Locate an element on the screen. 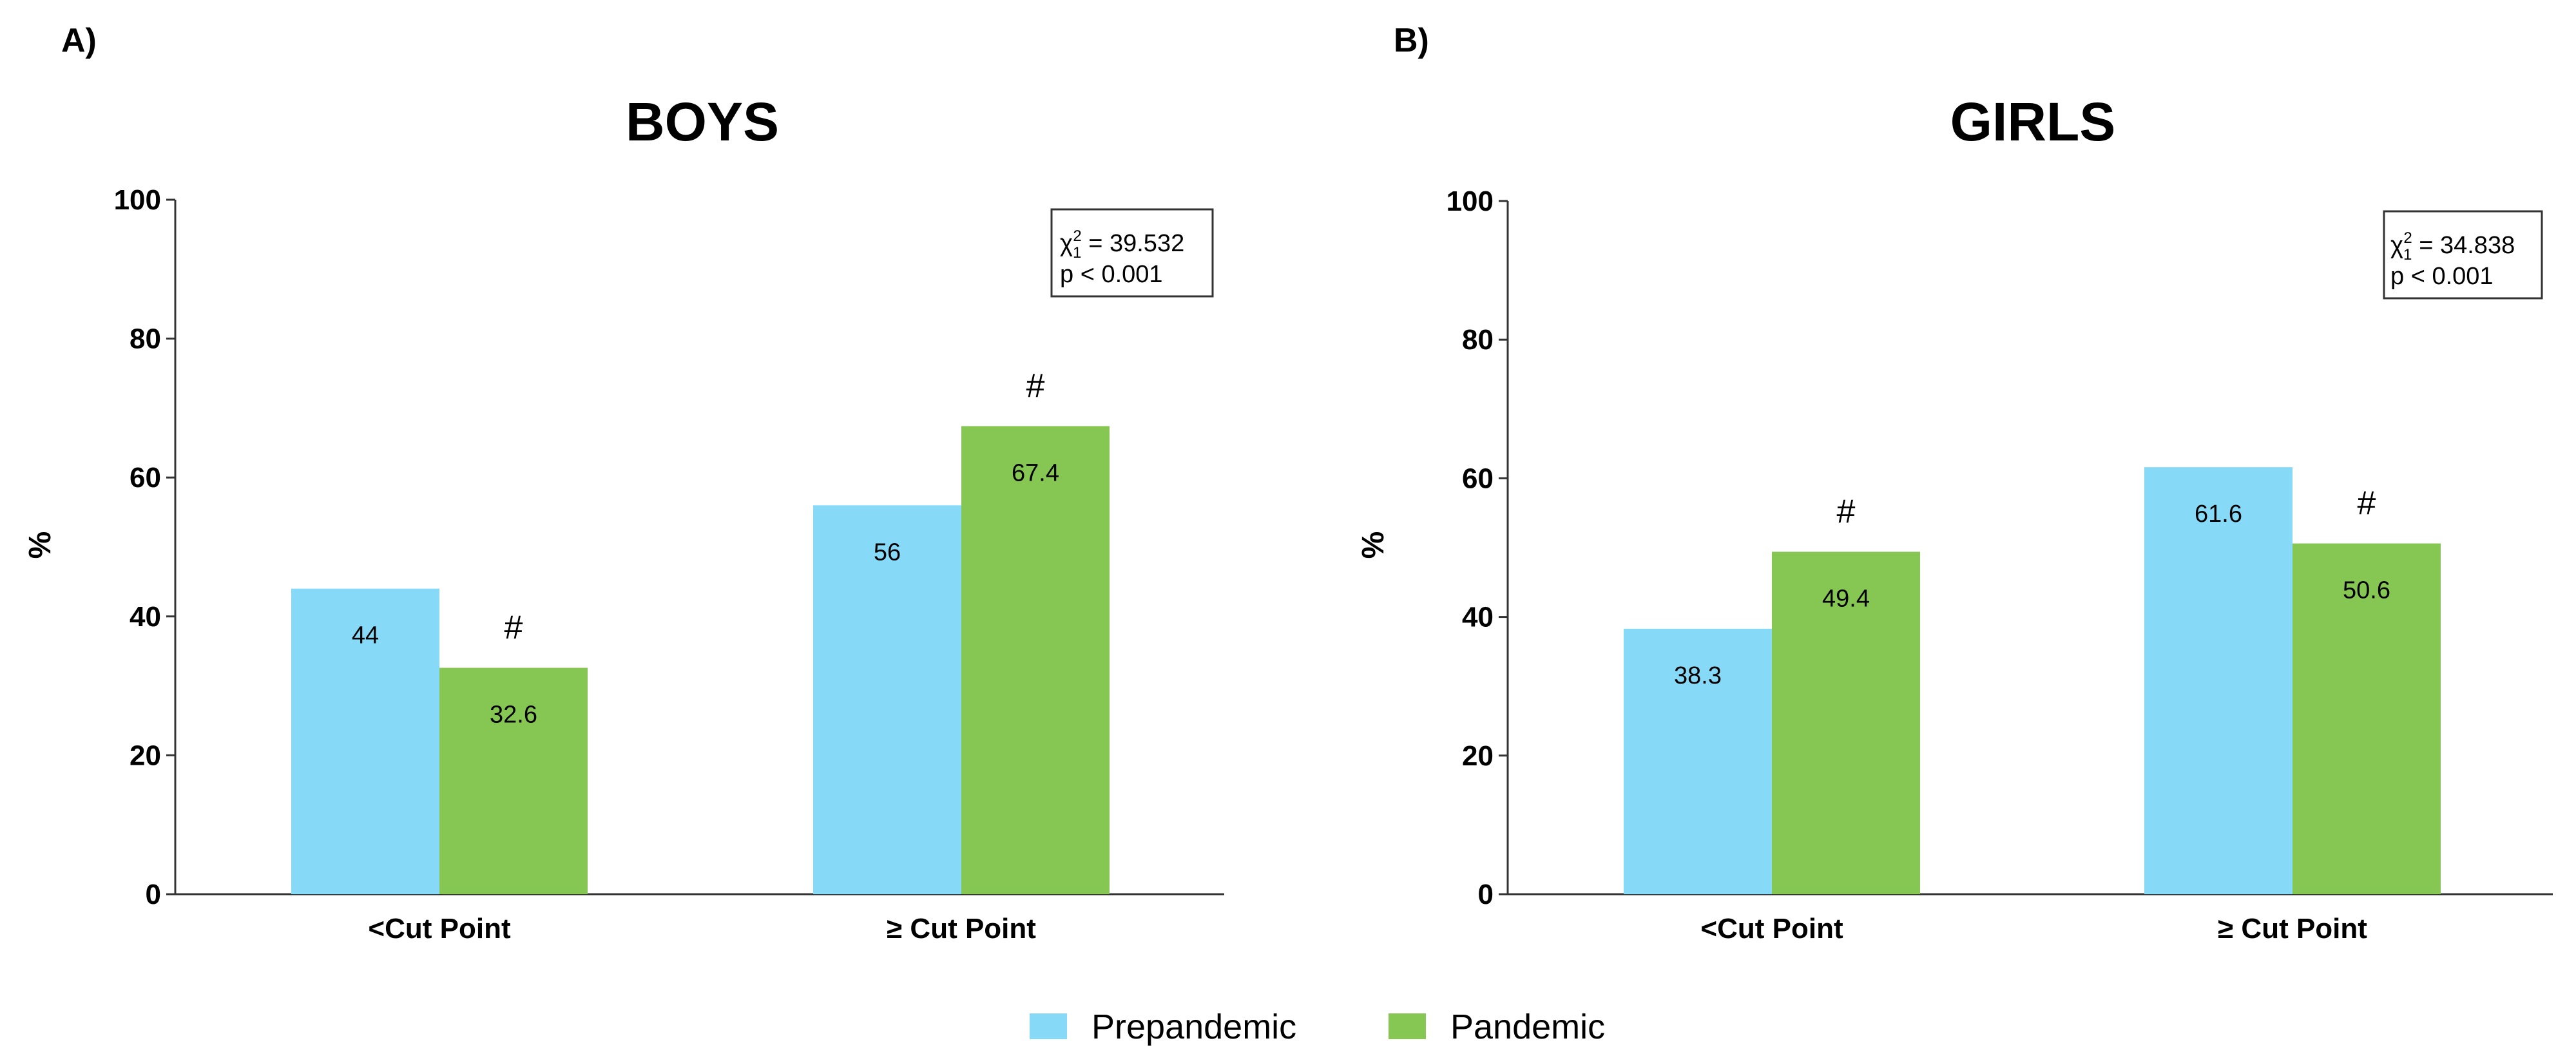 The width and height of the screenshot is (2576, 1063). stat-chi-line-boys: χ12 = 39.532 is located at coordinates (1122, 245).